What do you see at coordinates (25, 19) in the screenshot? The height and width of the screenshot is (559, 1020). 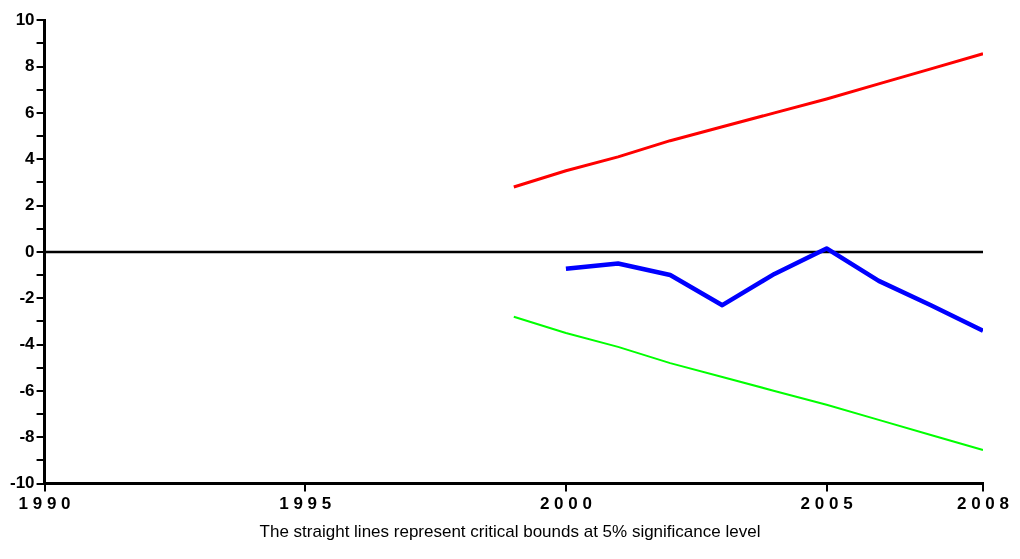 I see `y-tick-label: 10` at bounding box center [25, 19].